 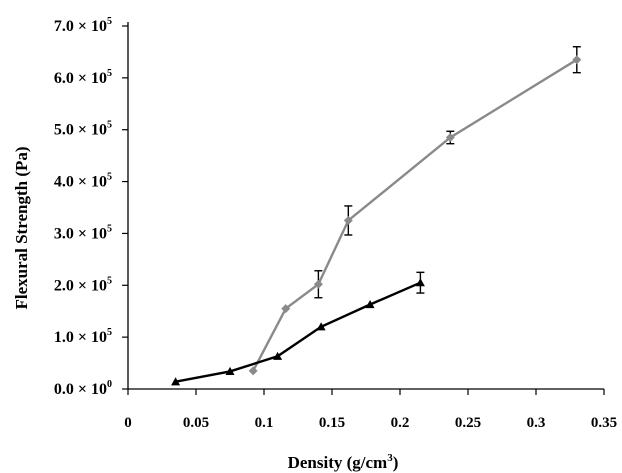 I want to click on y-tick-label-0: 0.0 × 100, so click(x=83, y=388).